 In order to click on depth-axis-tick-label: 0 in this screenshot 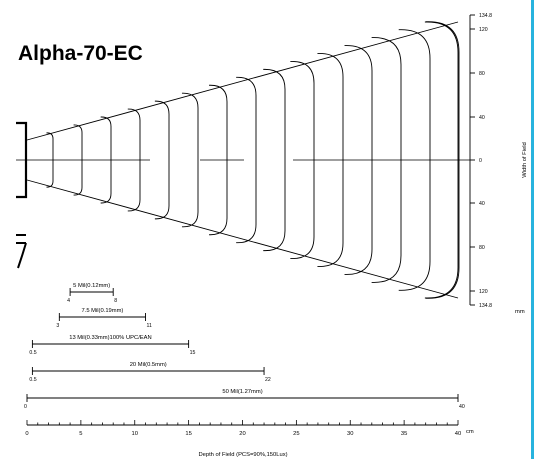, I will do `click(26, 434)`.